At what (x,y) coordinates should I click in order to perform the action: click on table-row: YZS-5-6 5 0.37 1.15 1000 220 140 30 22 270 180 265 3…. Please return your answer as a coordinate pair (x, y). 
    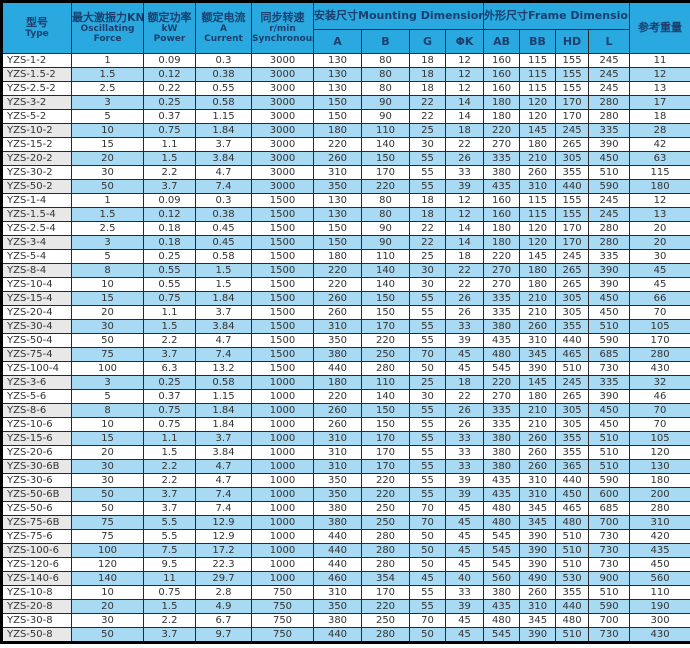
    Looking at the image, I should click on (345, 396).